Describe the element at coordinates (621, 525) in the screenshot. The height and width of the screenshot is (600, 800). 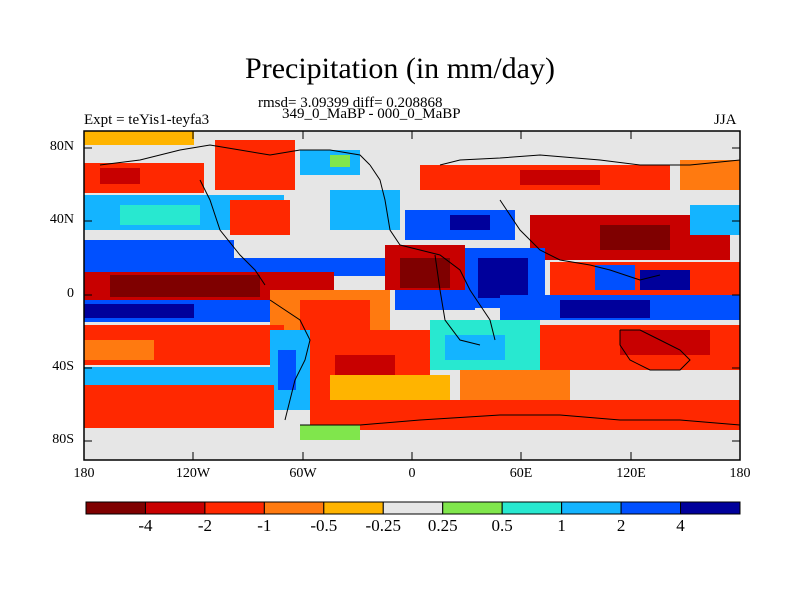
I see `colorbar-label: 2` at that location.